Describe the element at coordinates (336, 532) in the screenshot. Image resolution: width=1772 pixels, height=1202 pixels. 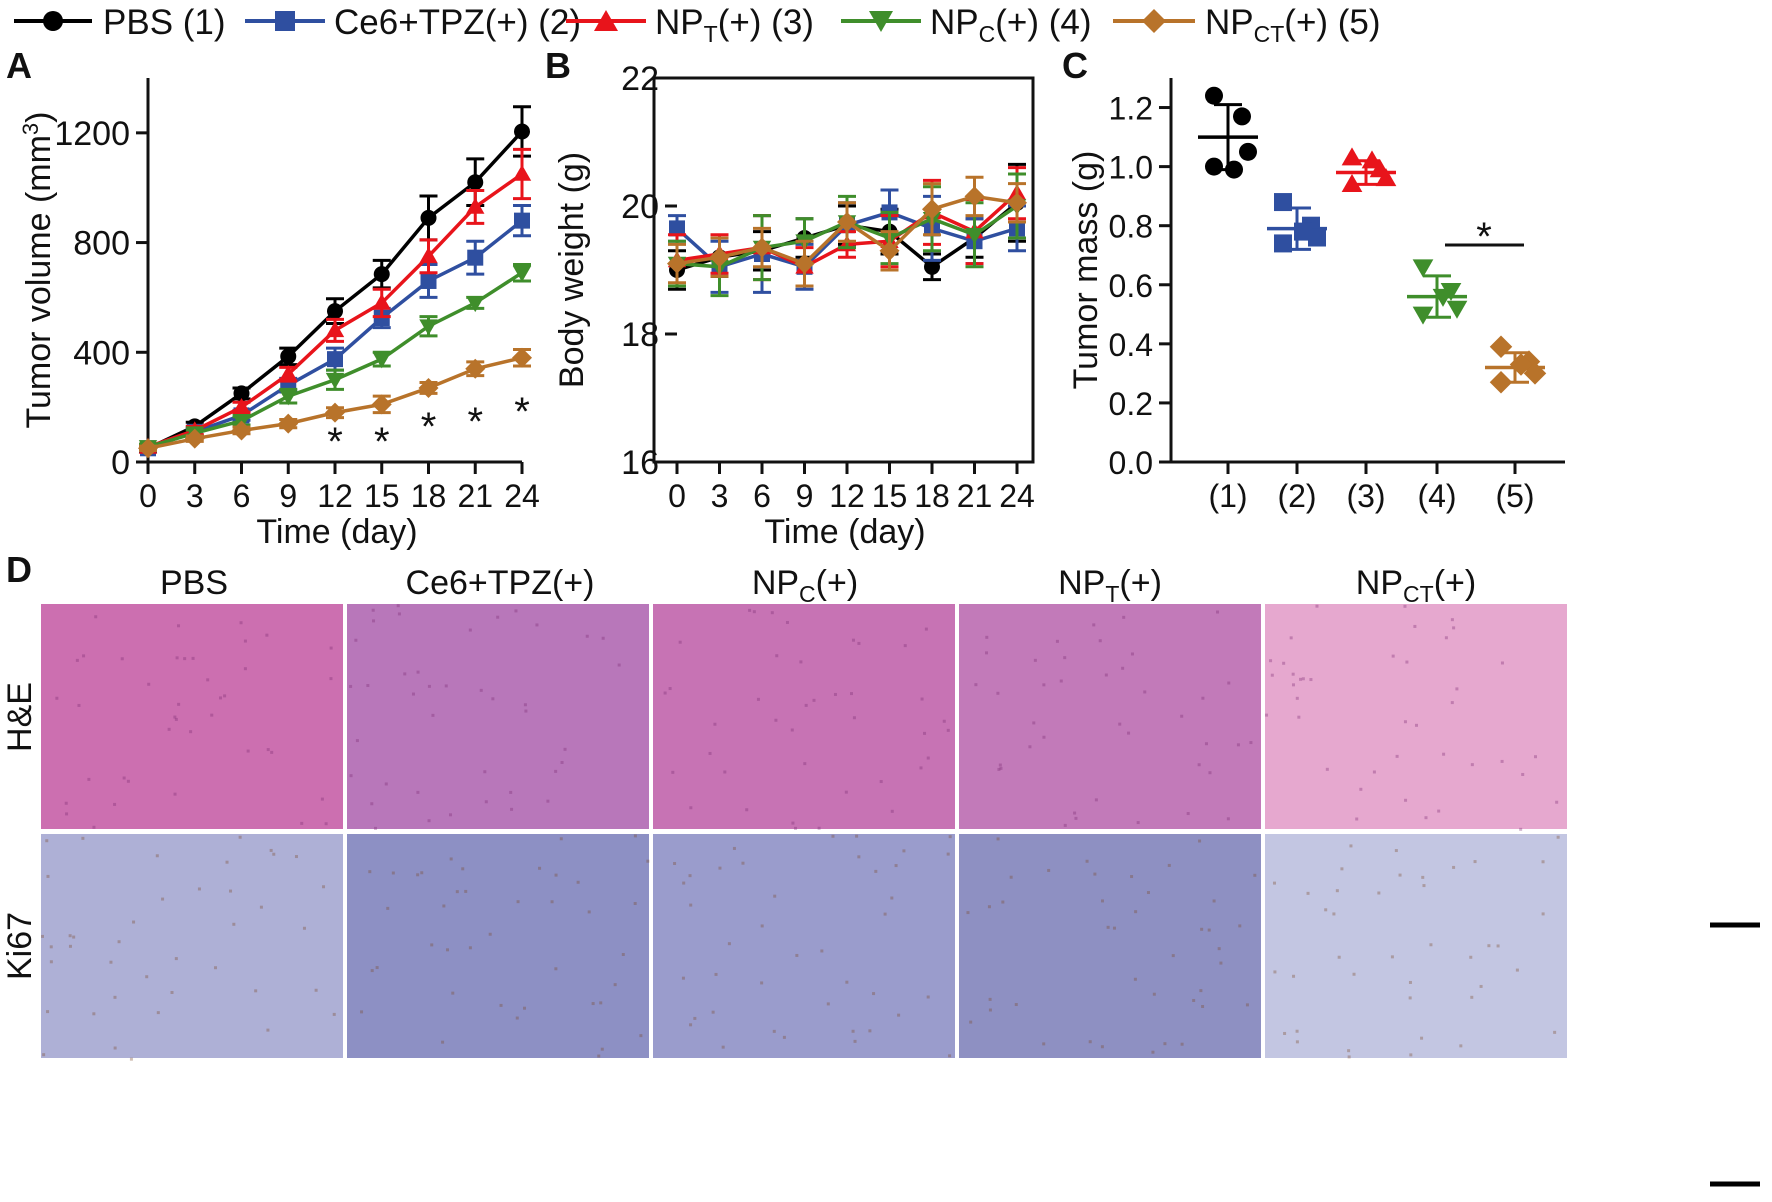
I see `panel-a-x-axis-label: Time (day)` at that location.